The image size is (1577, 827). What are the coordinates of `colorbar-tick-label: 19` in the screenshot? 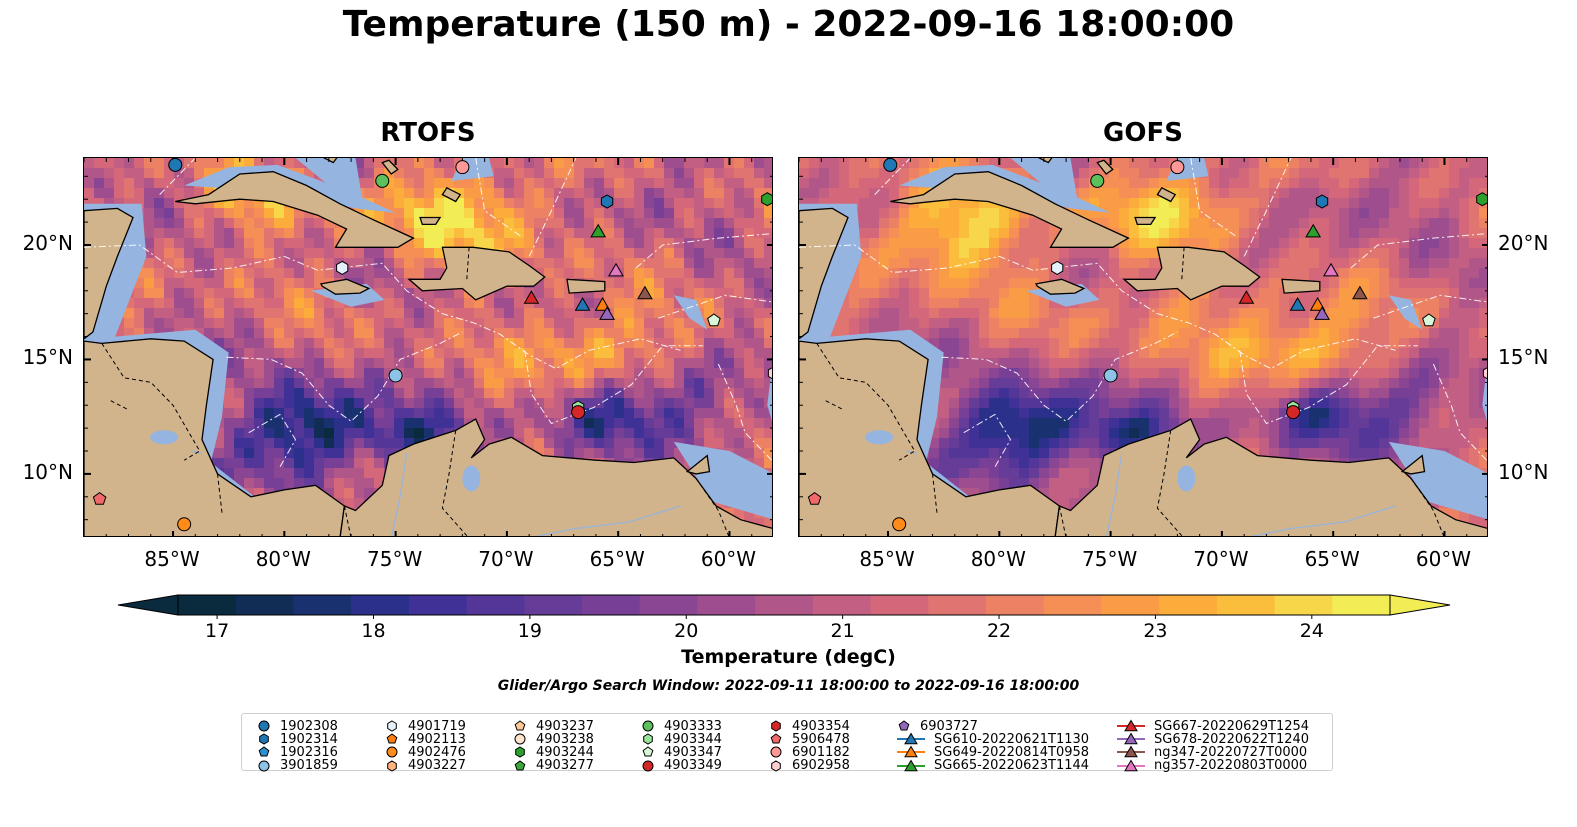 It's located at (529, 631).